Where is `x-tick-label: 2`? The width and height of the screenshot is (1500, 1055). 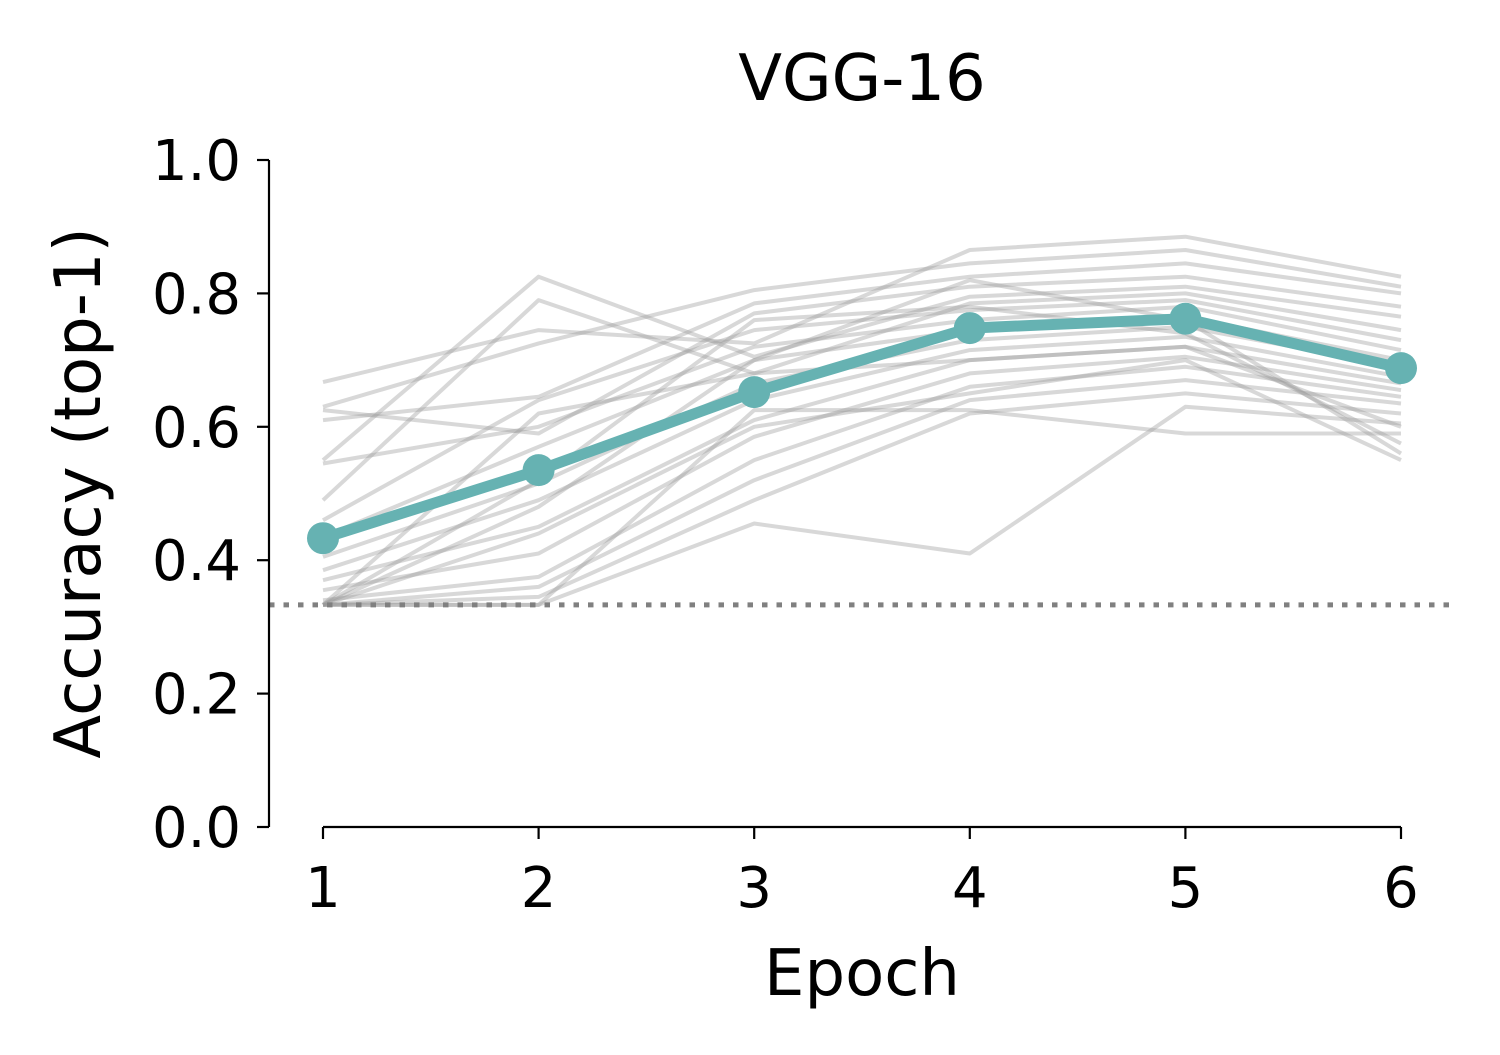 x-tick-label: 2 is located at coordinates (539, 888).